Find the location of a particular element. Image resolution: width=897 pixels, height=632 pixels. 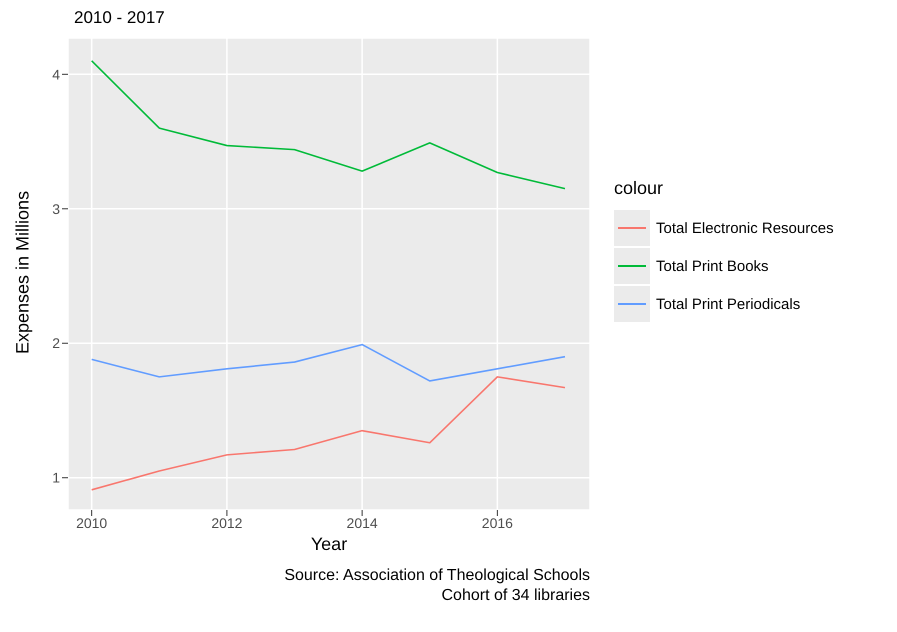

x-tick-label: 2016 is located at coordinates (498, 522).